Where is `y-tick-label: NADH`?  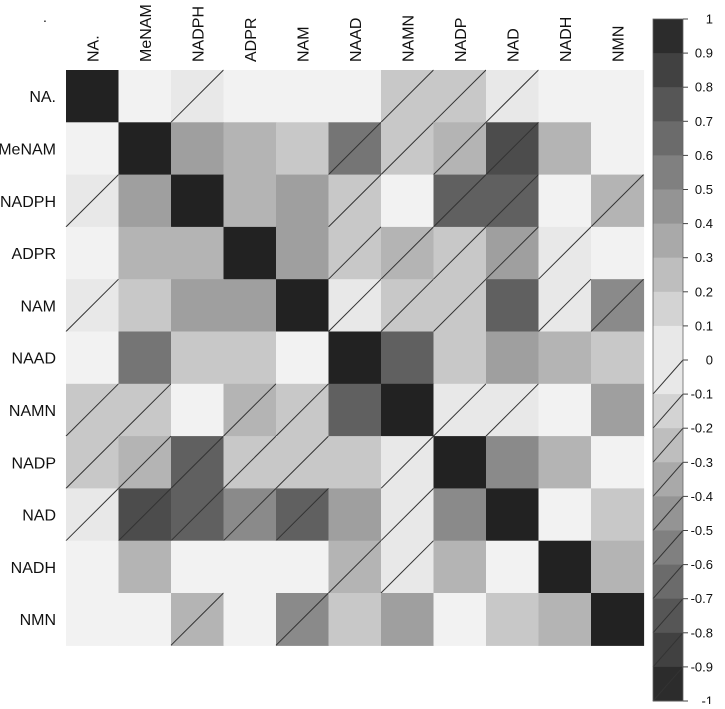 y-tick-label: NADH is located at coordinates (33, 568).